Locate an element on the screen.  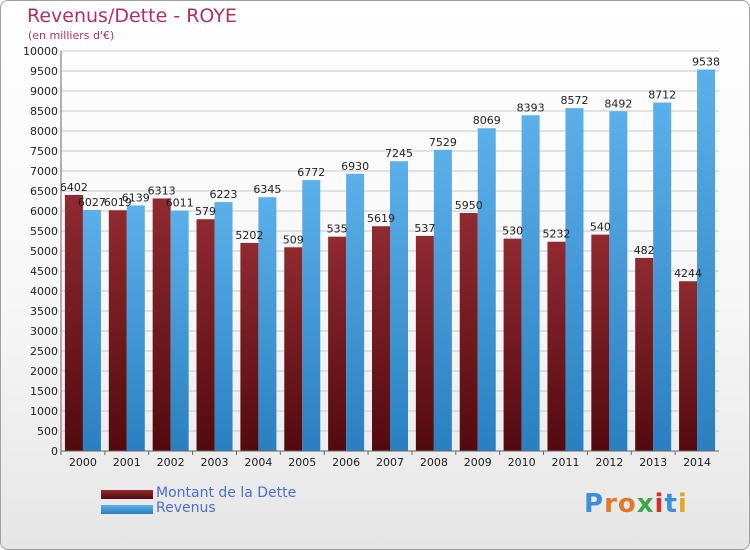
logo-letter: x is located at coordinates (645, 504).